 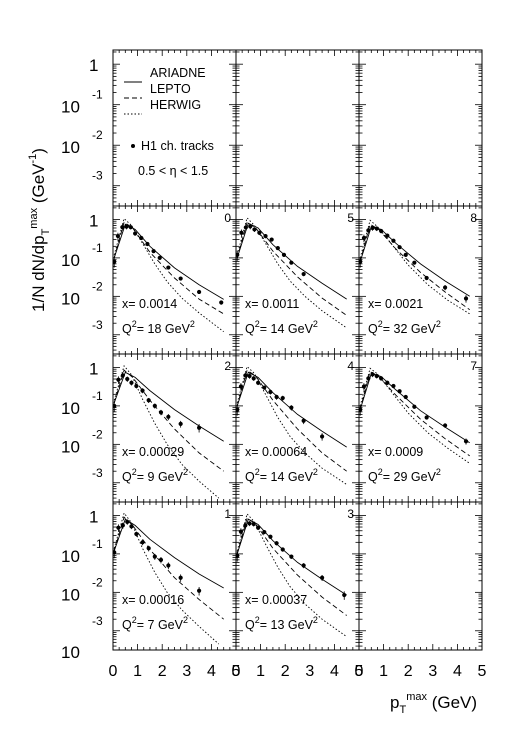 I want to click on panel-x-label: x= 0.00016, so click(x=153, y=600).